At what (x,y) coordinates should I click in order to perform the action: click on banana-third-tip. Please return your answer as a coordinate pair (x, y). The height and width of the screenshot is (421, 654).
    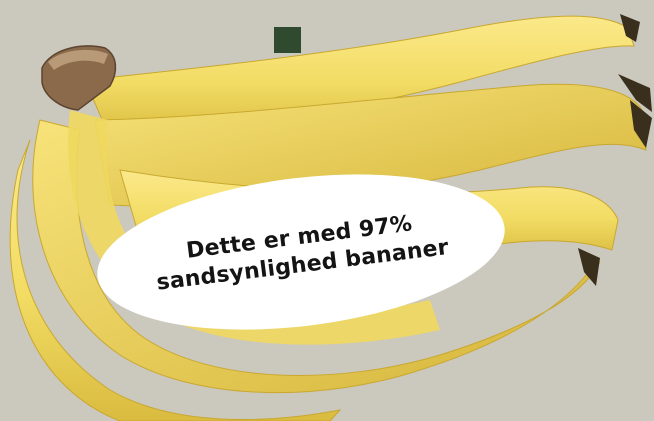
    Looking at the image, I should click on (641, 124).